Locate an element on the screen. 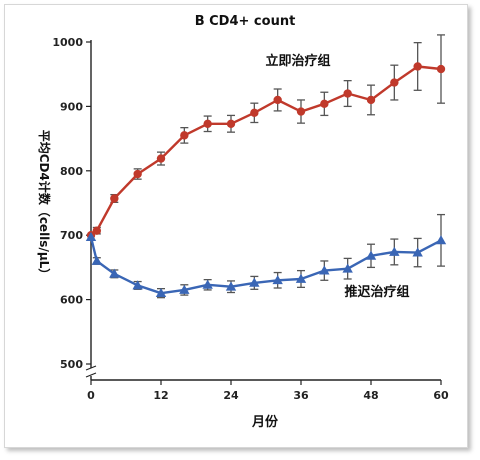 This screenshot has height=460, width=480. series-label-immediate: 立即治疗组 is located at coordinates (297, 61).